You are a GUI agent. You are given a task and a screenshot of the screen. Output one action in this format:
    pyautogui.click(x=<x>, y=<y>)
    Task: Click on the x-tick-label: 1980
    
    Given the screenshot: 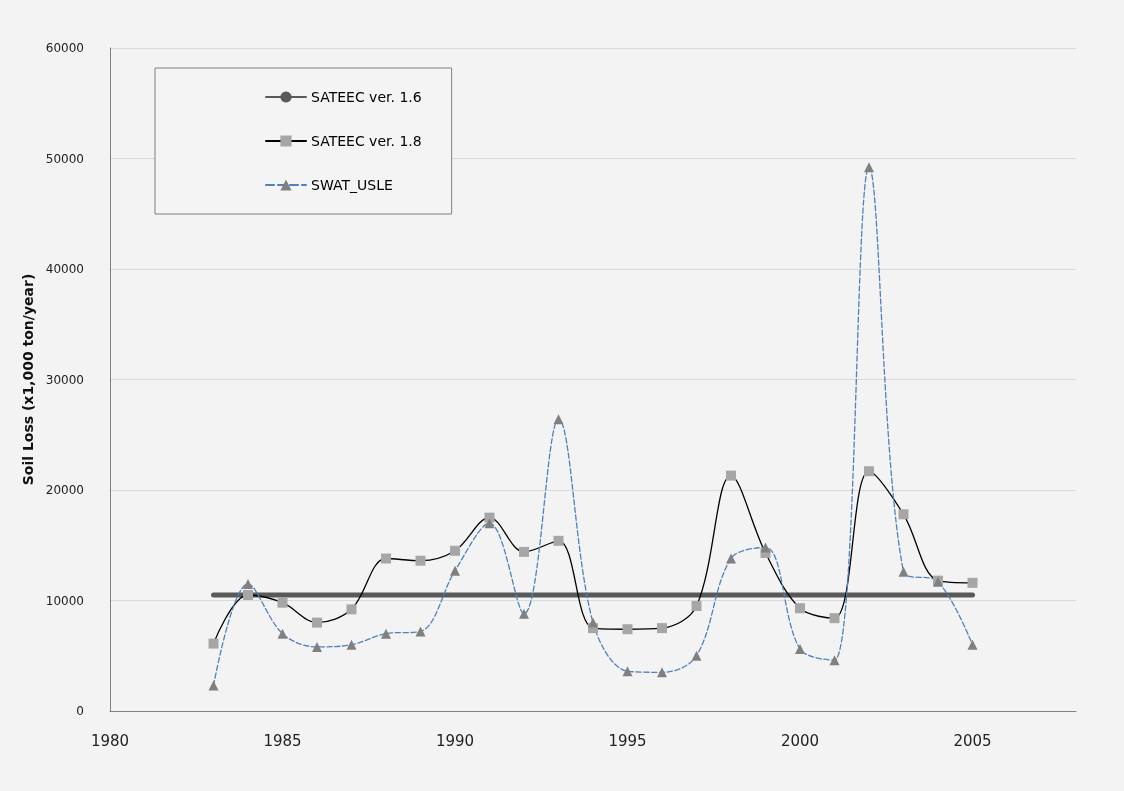 What is the action you would take?
    pyautogui.click(x=110, y=740)
    